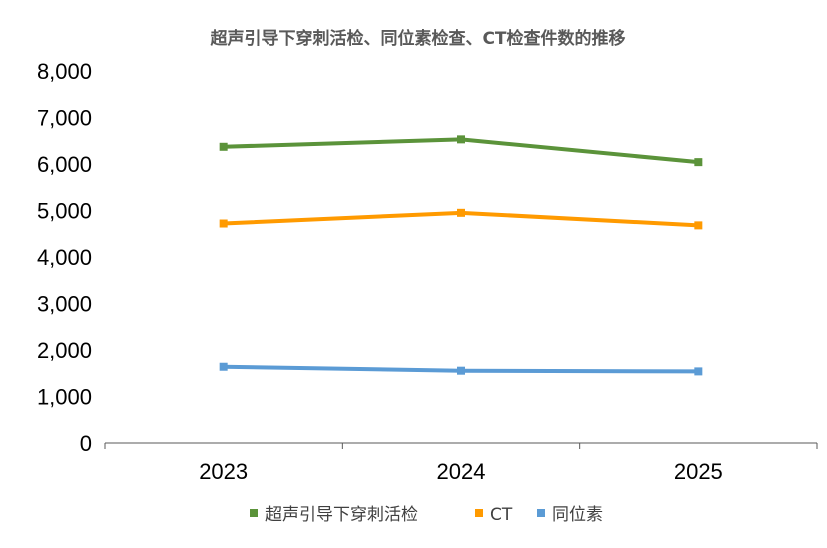 Image resolution: width=827 pixels, height=548 pixels. What do you see at coordinates (64, 164) in the screenshot?
I see `y-tick-label: 6,000` at bounding box center [64, 164].